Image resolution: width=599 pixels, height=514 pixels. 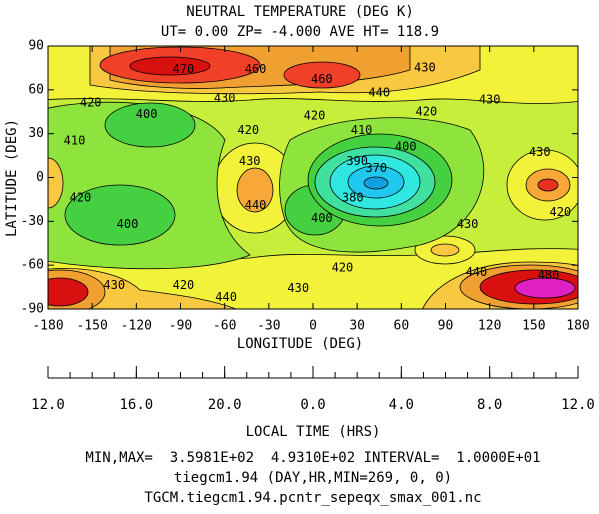 What do you see at coordinates (376, 168) in the screenshot?
I see `contour-label: 370` at bounding box center [376, 168].